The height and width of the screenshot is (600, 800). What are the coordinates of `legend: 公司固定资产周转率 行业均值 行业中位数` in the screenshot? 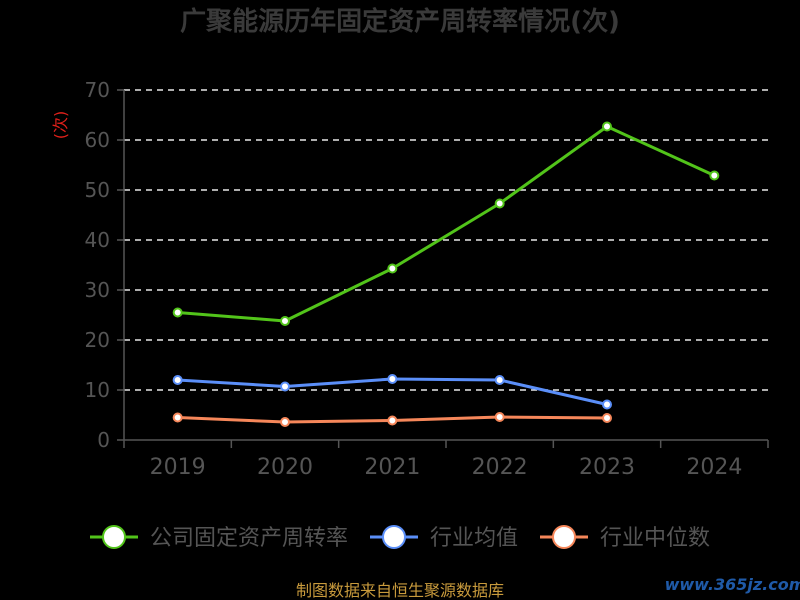 It's located at (400, 538).